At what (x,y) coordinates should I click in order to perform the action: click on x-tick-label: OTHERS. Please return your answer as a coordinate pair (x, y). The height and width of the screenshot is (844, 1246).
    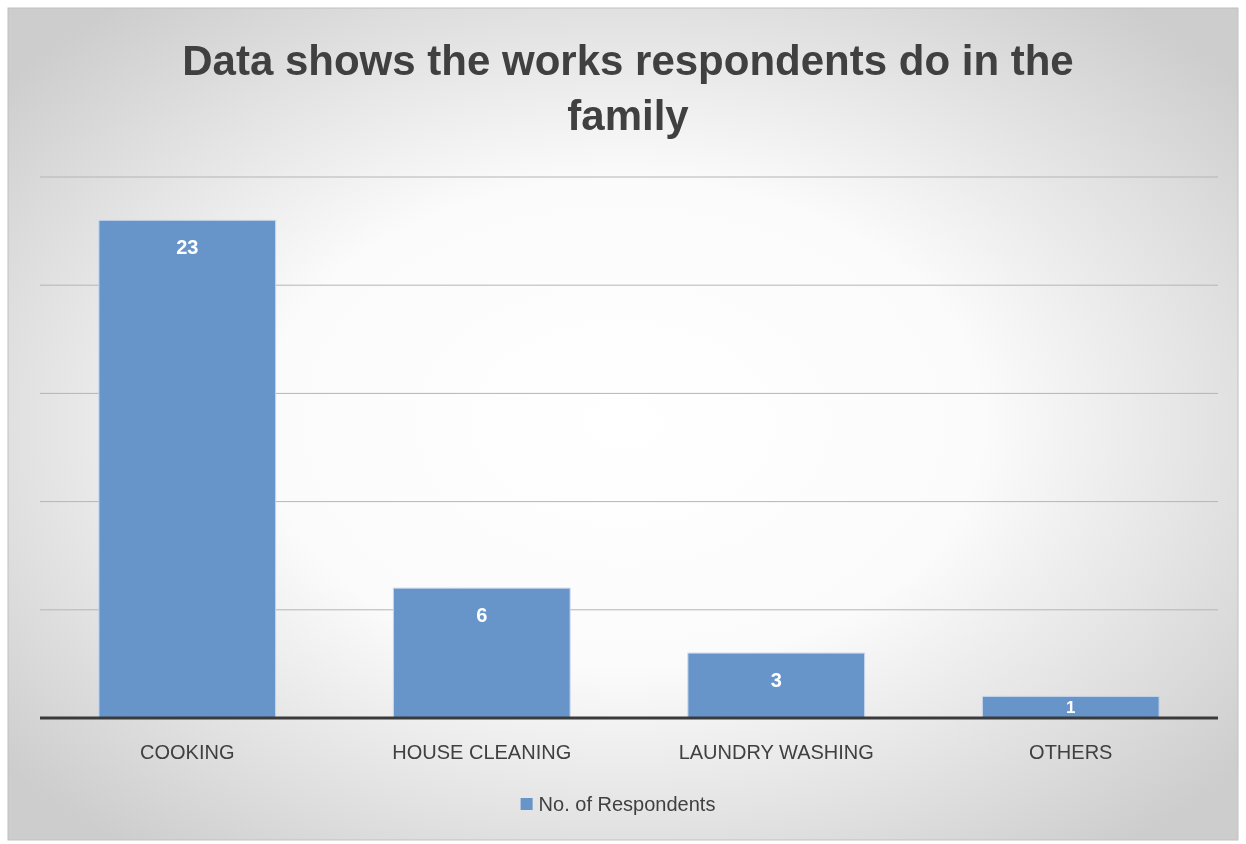
    Looking at the image, I should click on (1071, 752).